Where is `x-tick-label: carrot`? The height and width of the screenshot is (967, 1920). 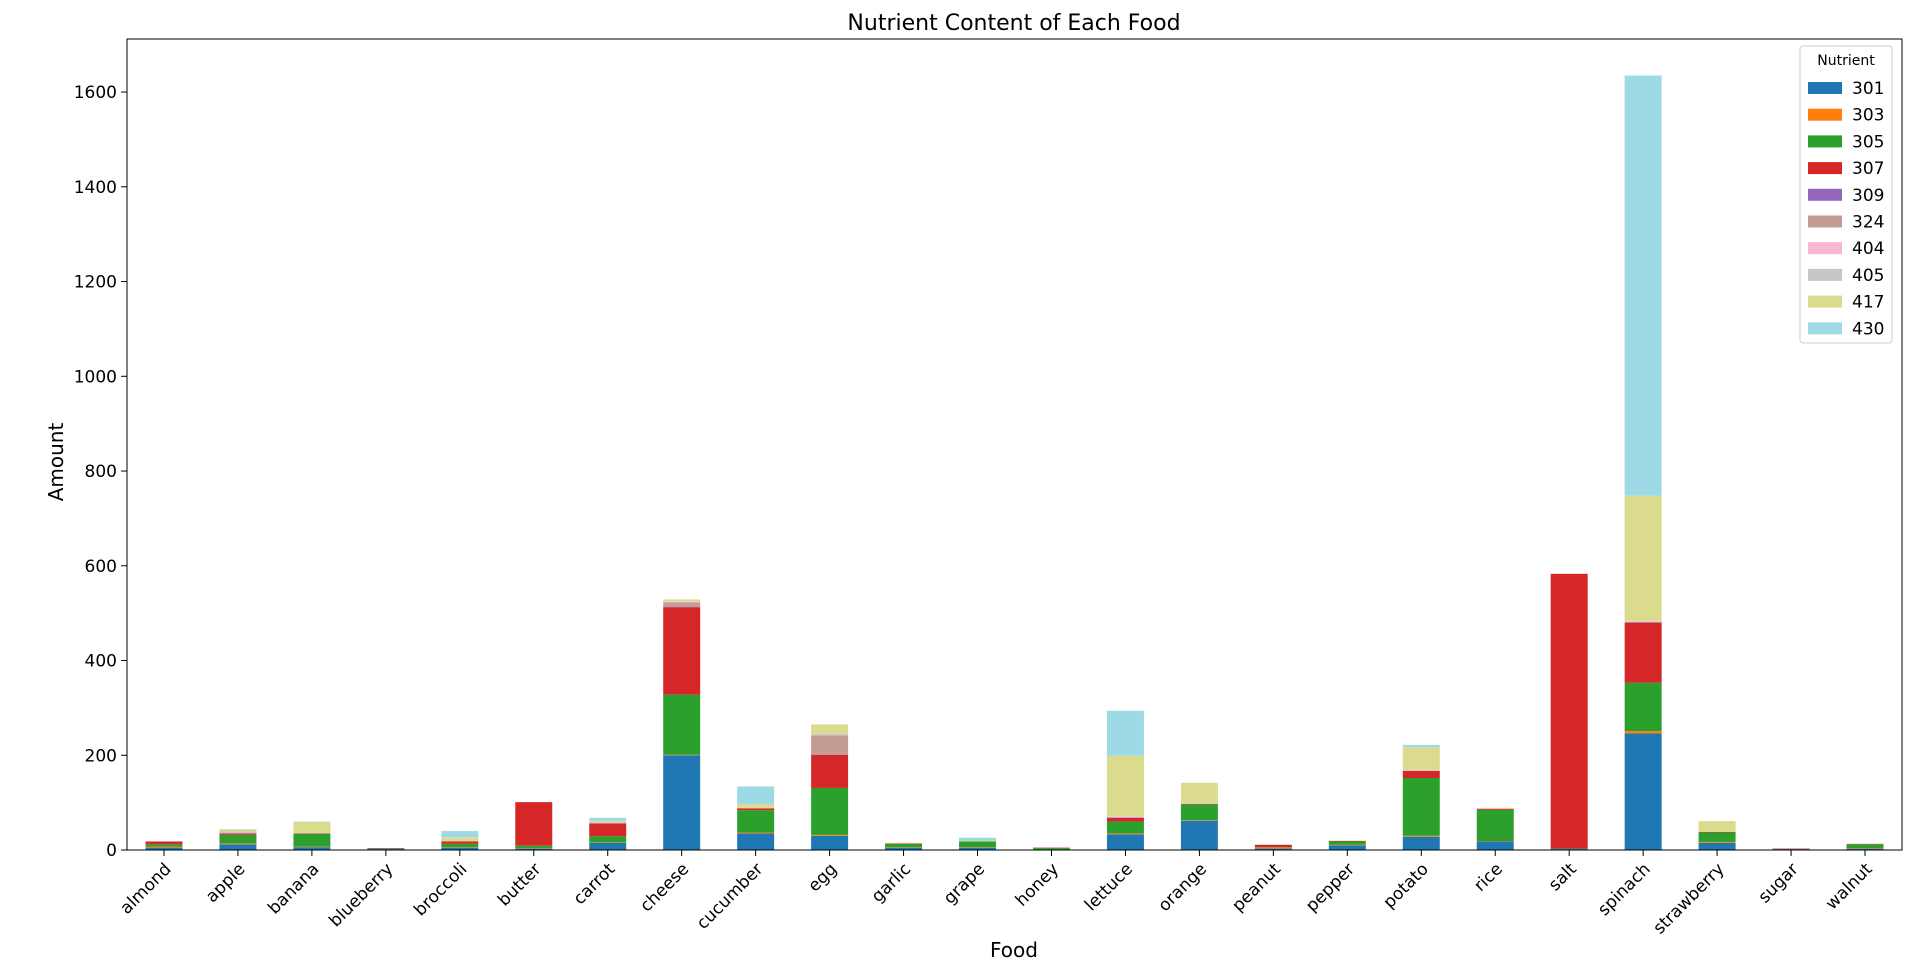 x-tick-label: carrot is located at coordinates (595, 884).